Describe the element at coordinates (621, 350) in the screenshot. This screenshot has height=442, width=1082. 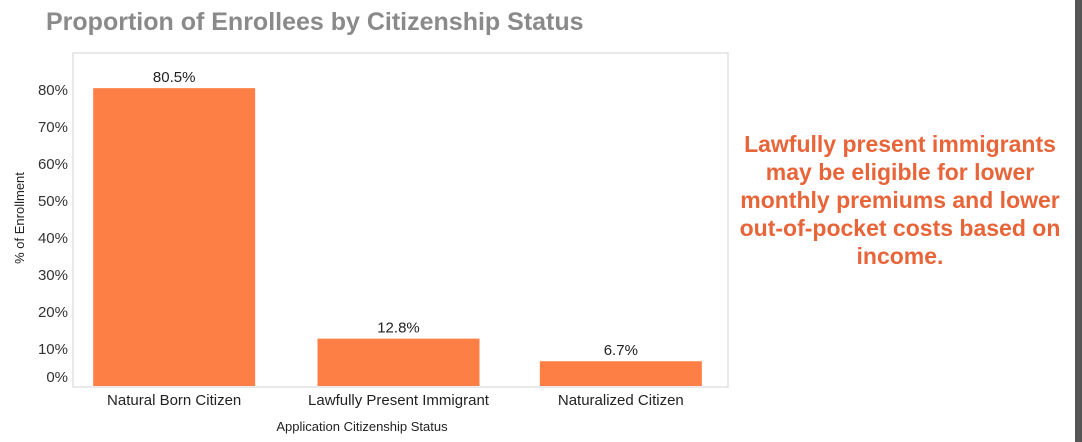
I see `data-label: 6.7%` at that location.